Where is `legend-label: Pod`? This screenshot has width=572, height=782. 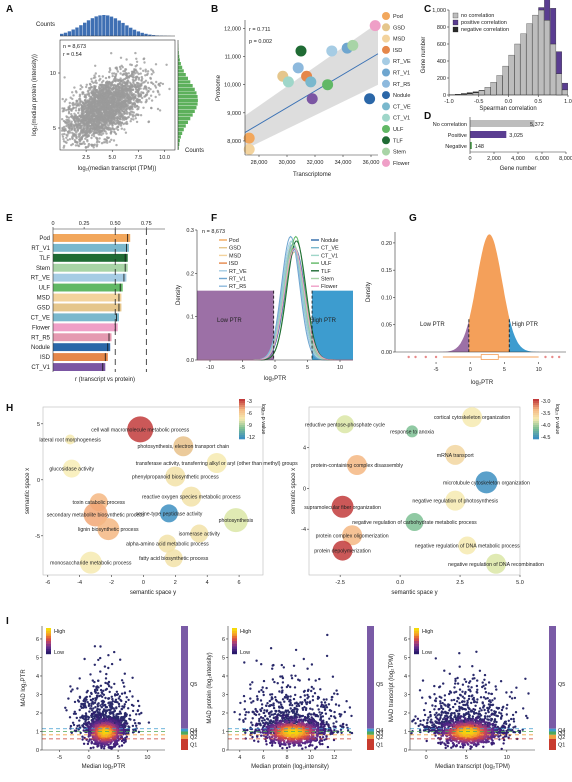 legend-label: Pod is located at coordinates (398, 17).